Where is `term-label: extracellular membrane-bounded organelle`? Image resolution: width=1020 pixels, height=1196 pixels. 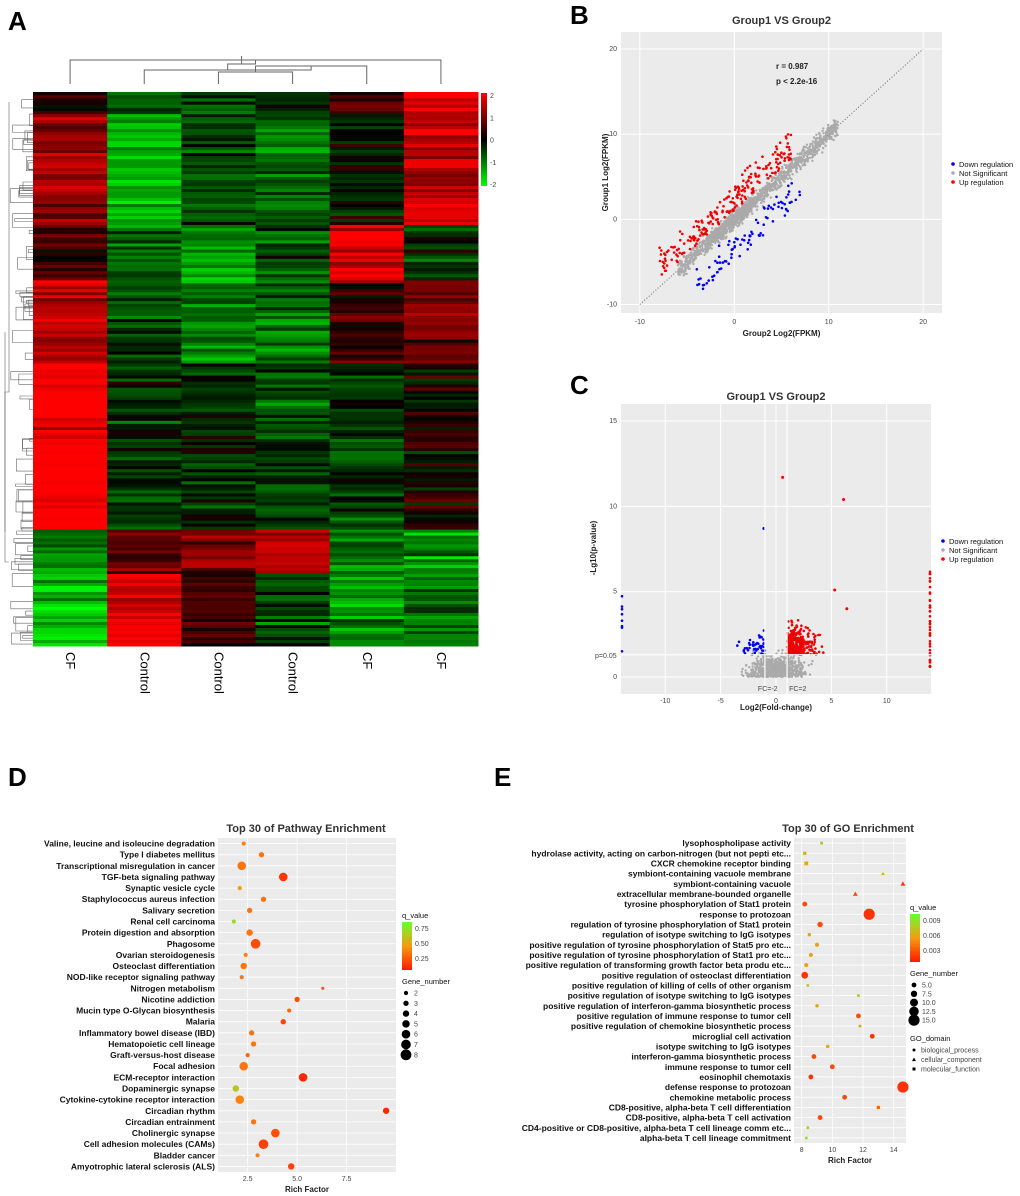
term-label: extracellular membrane-bounded organelle is located at coordinates (704, 894).